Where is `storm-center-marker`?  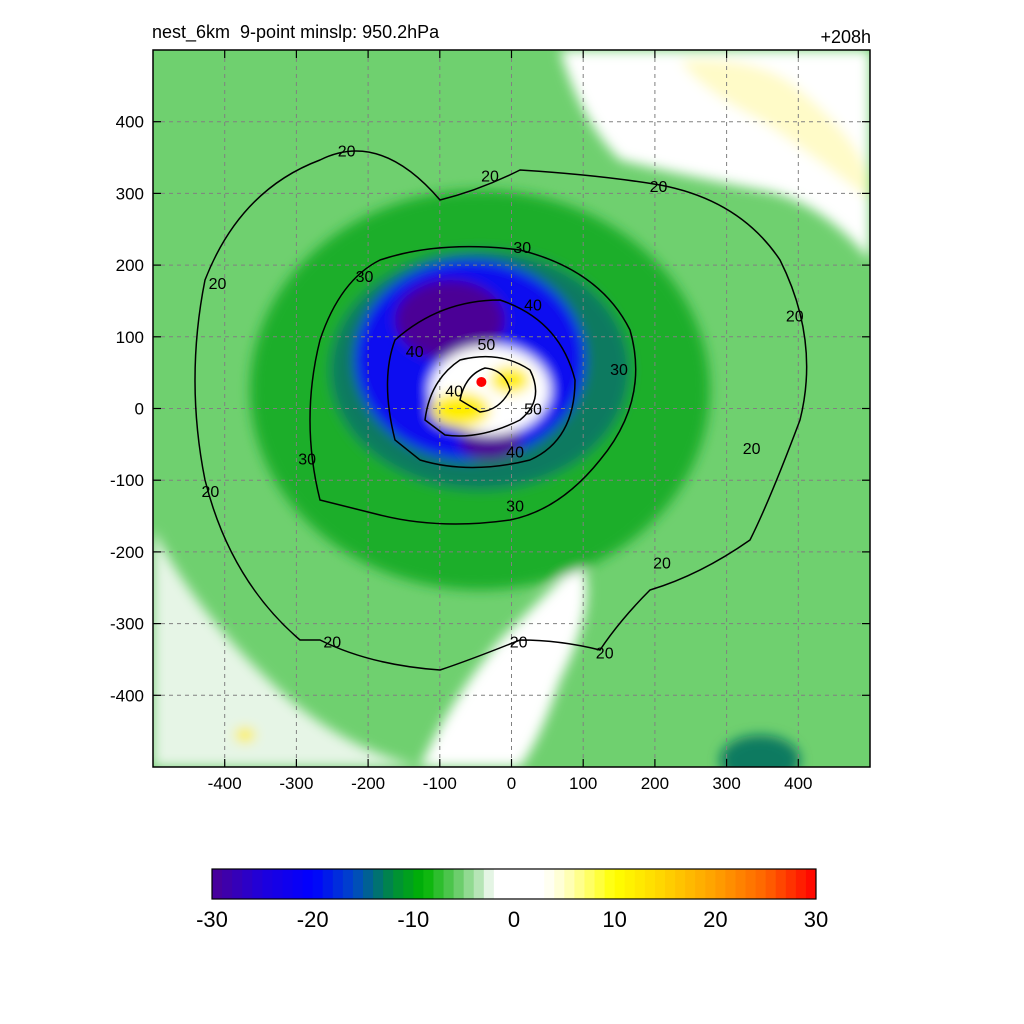 storm-center-marker is located at coordinates (481, 381).